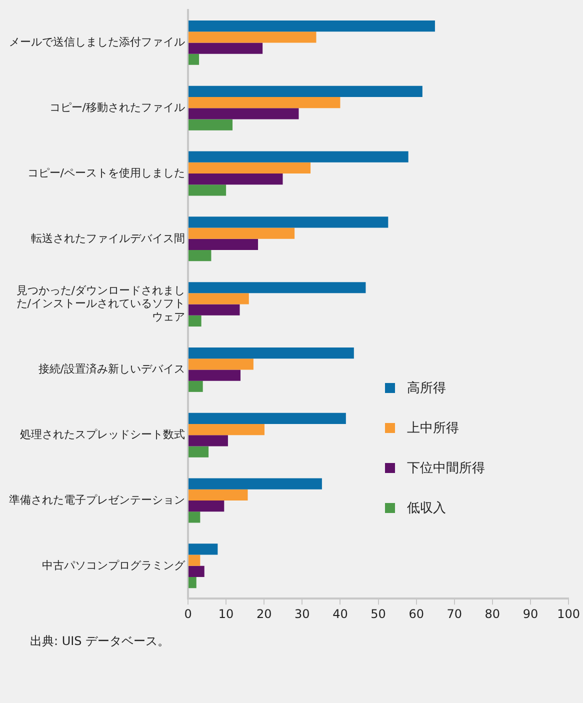  What do you see at coordinates (106, 173) in the screenshot?
I see `y-tick-label: コピー/ペーストを使用しました` at bounding box center [106, 173].